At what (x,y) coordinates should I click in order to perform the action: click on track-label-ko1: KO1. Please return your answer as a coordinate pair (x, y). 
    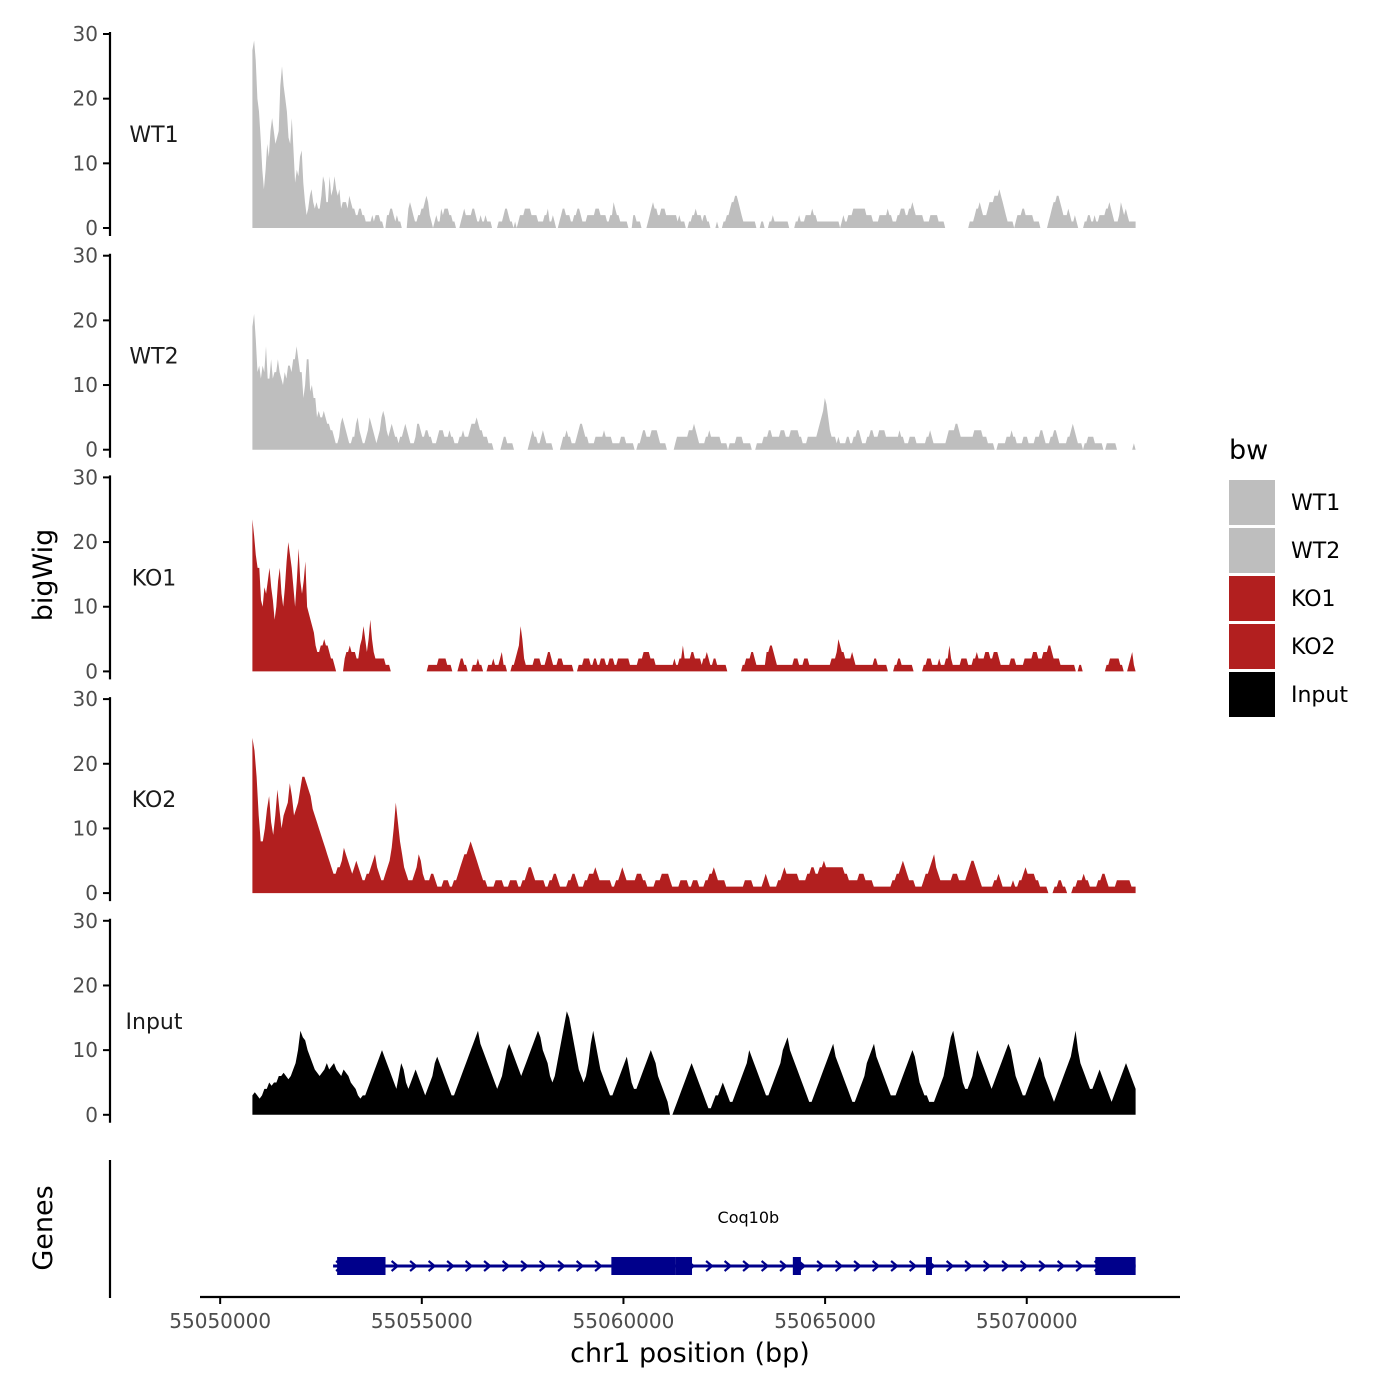
    Looking at the image, I should click on (154, 578).